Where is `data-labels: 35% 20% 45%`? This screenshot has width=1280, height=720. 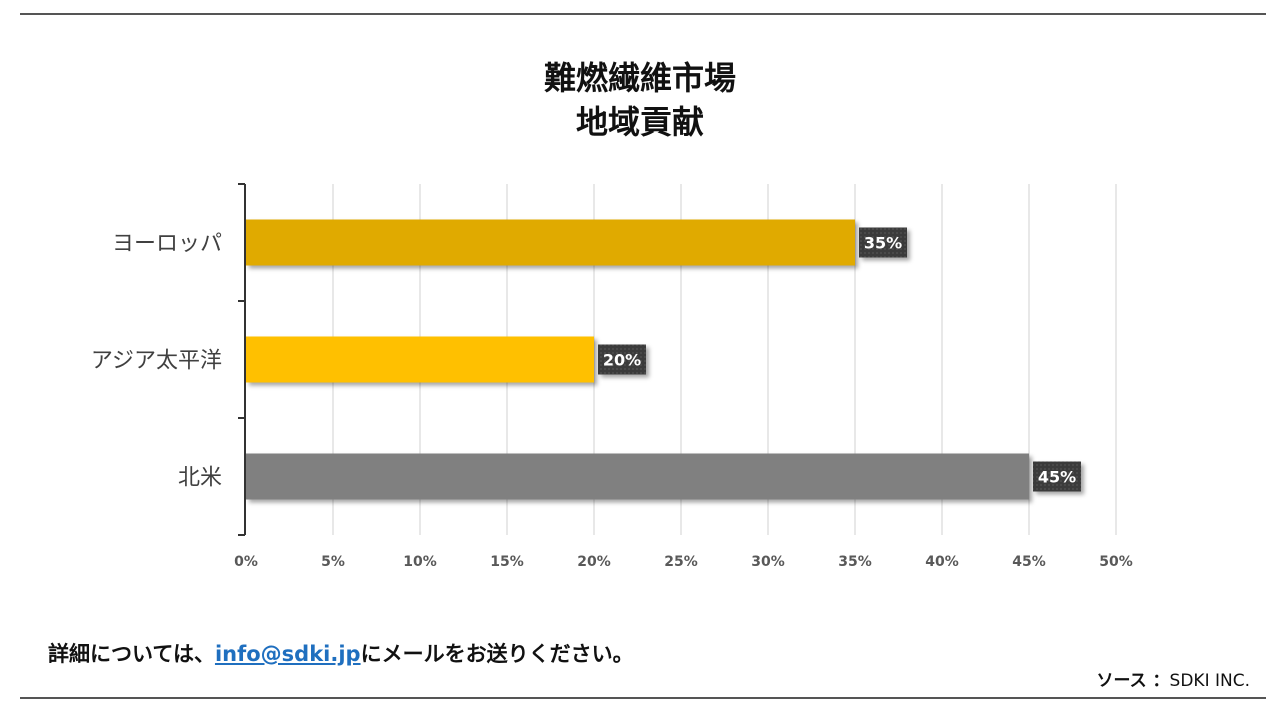 data-labels: 35% 20% 45% is located at coordinates (839, 359).